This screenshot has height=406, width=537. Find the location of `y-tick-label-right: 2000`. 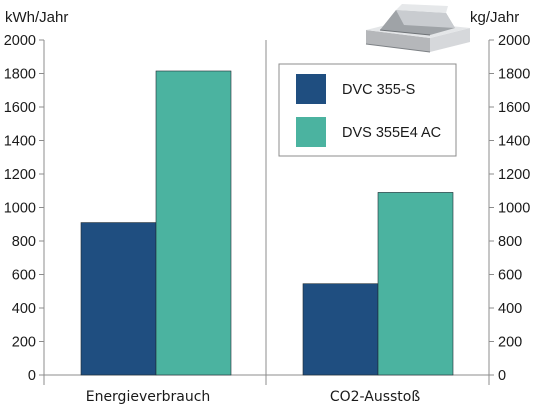

y-tick-label-right: 2000 is located at coordinates (514, 41).